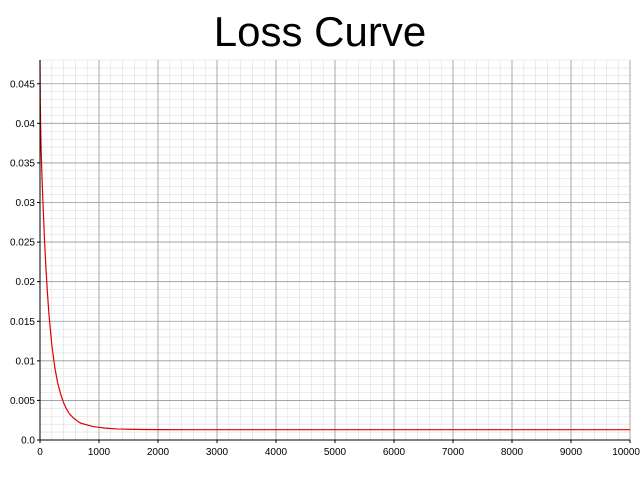  I want to click on x-tick-label: 0, so click(40, 452).